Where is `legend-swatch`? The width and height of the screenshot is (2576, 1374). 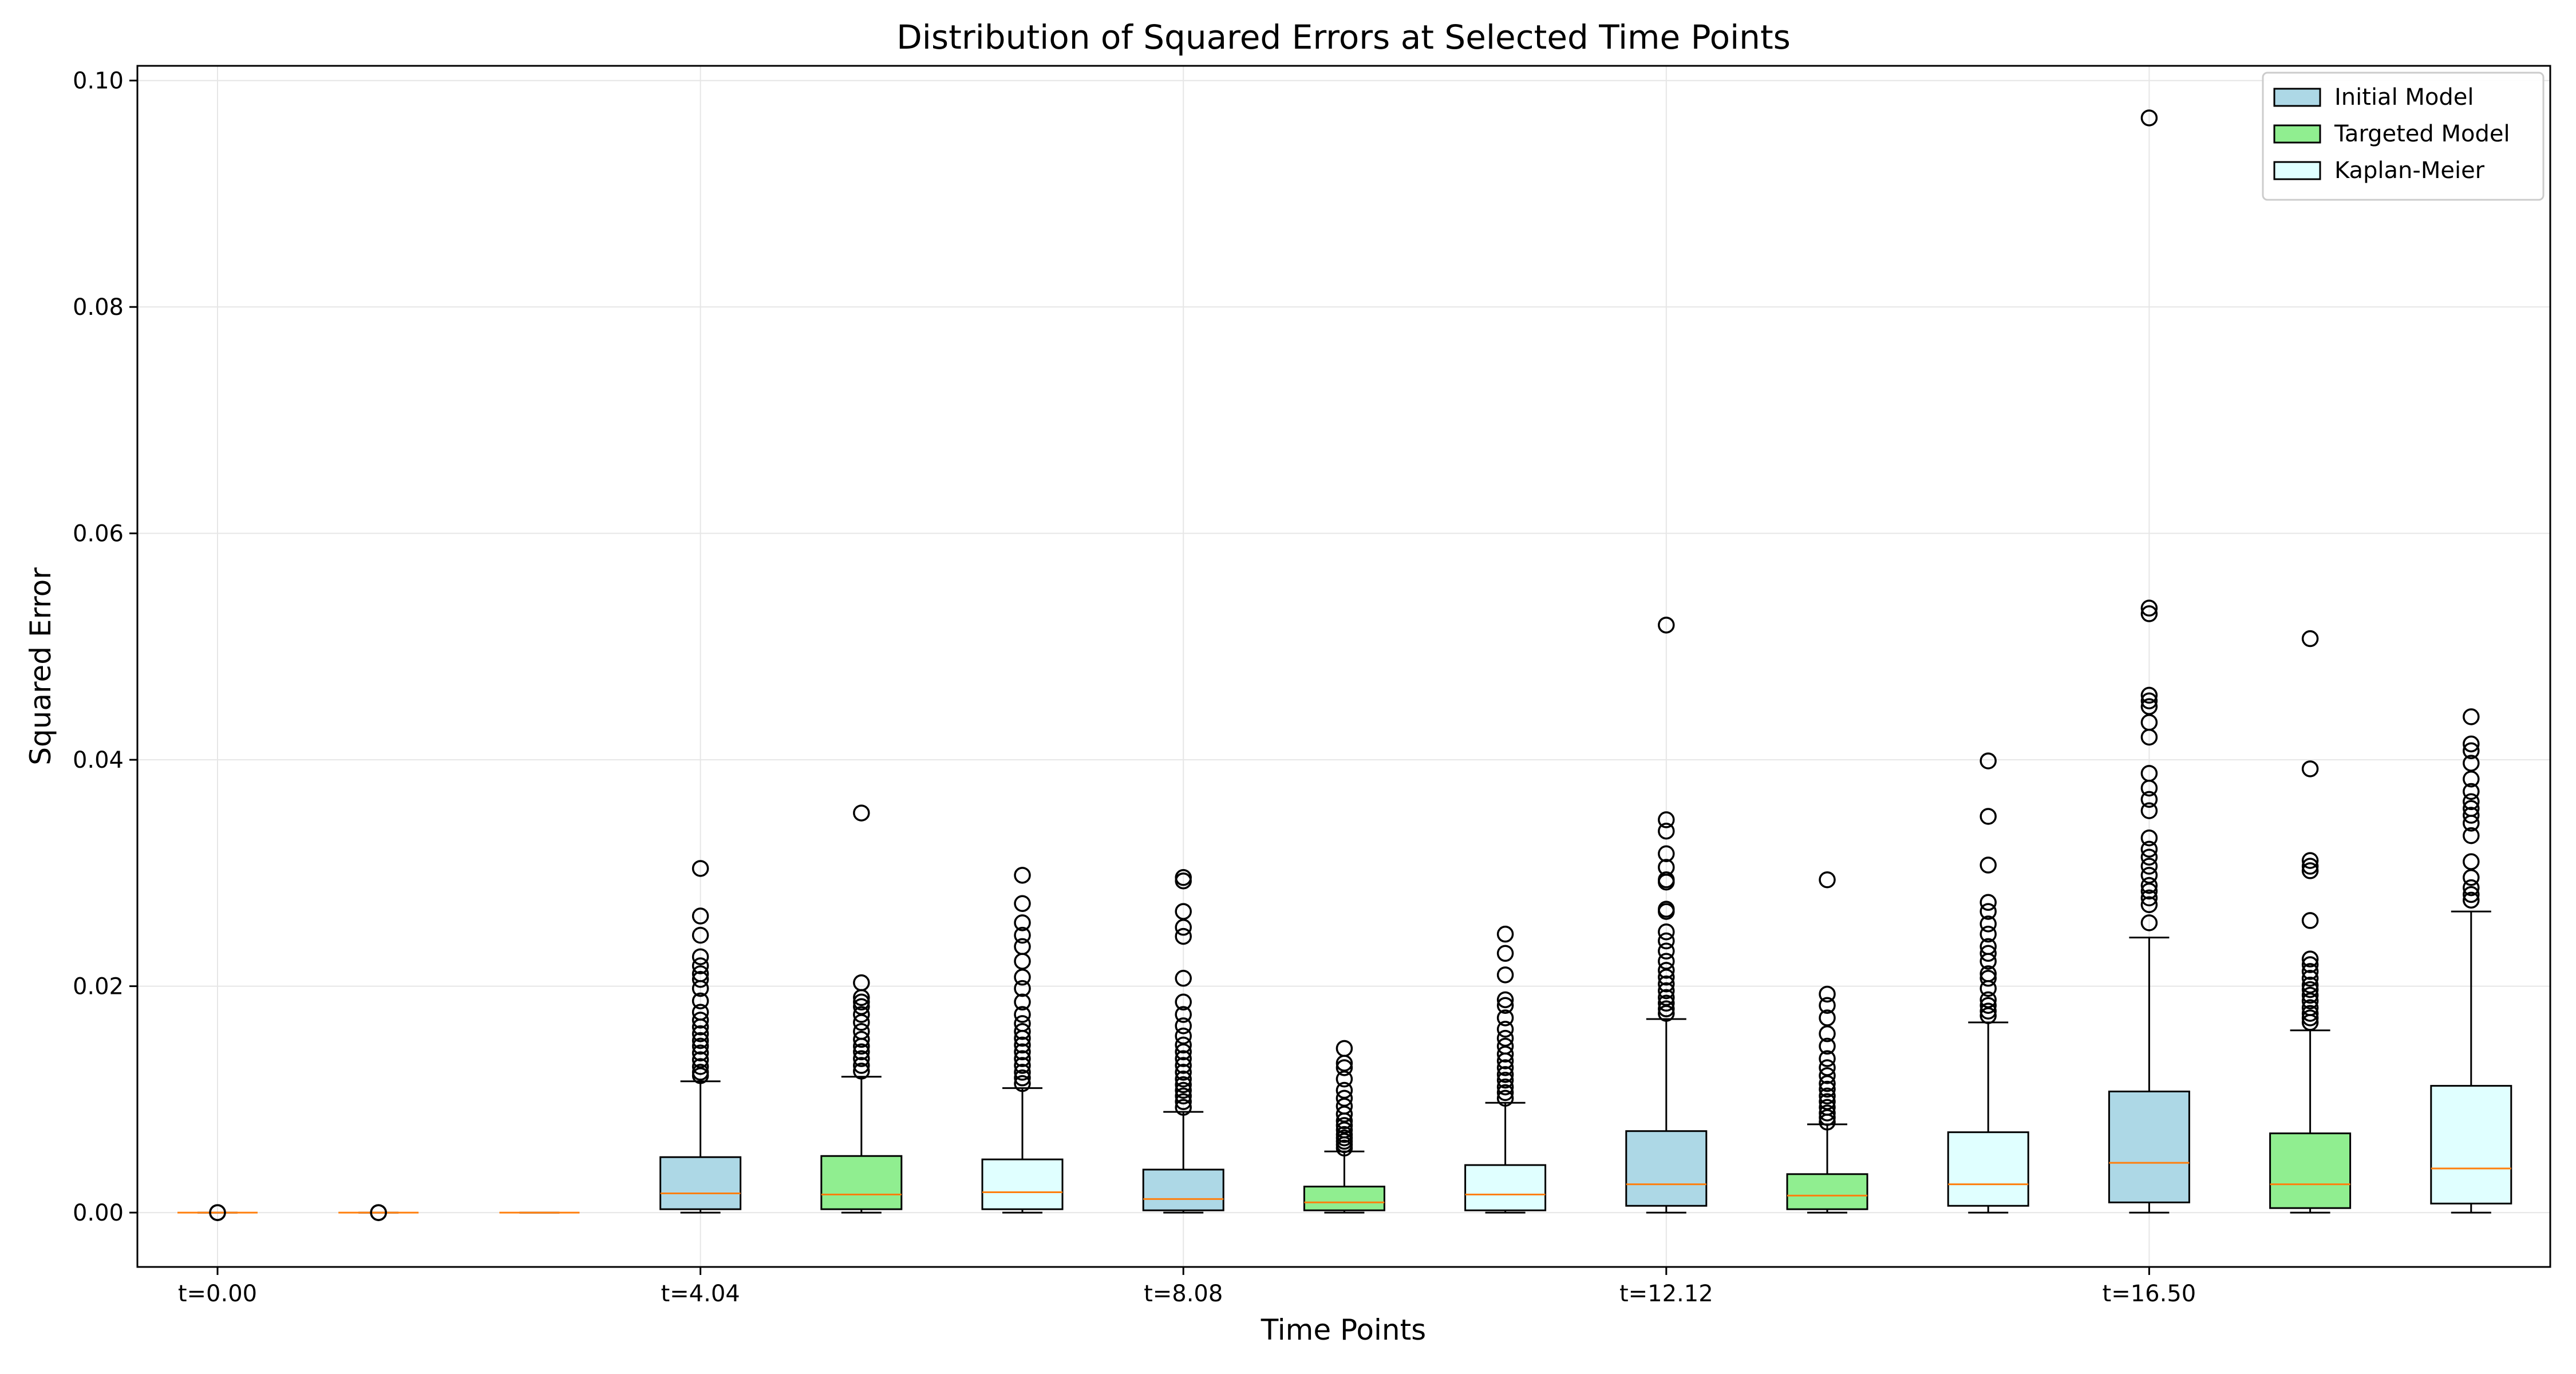 legend-swatch is located at coordinates (2297, 134).